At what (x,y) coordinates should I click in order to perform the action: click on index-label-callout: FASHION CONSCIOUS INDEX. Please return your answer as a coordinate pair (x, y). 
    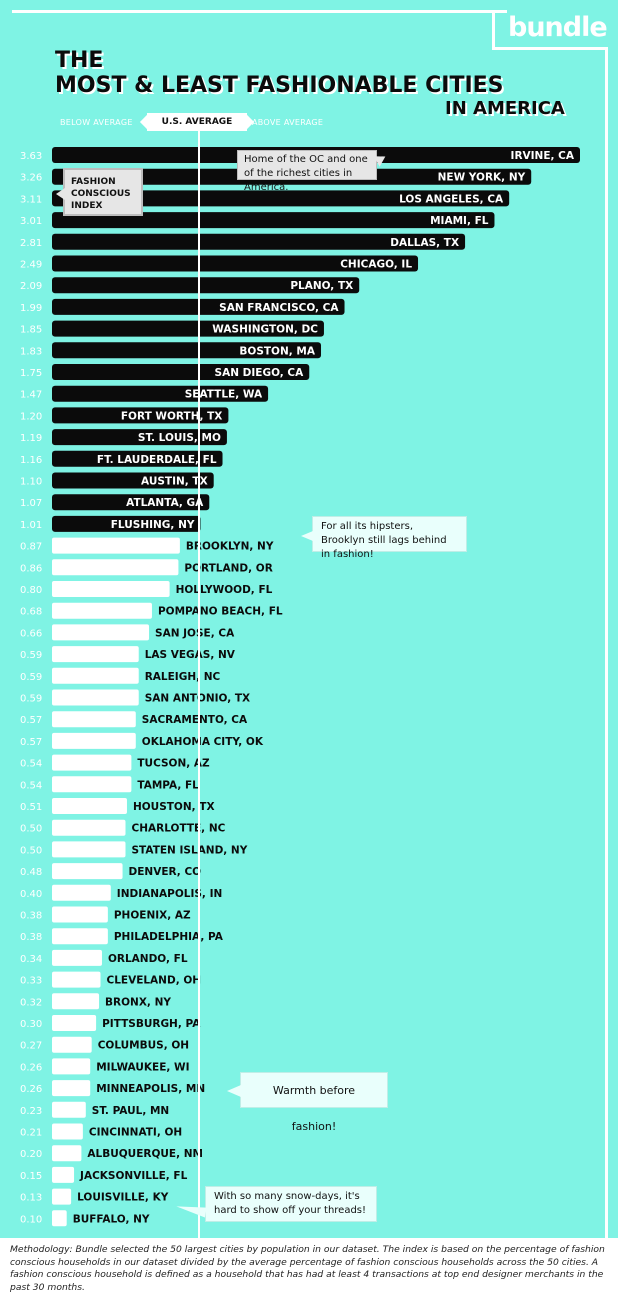
    Looking at the image, I should click on (99, 192).